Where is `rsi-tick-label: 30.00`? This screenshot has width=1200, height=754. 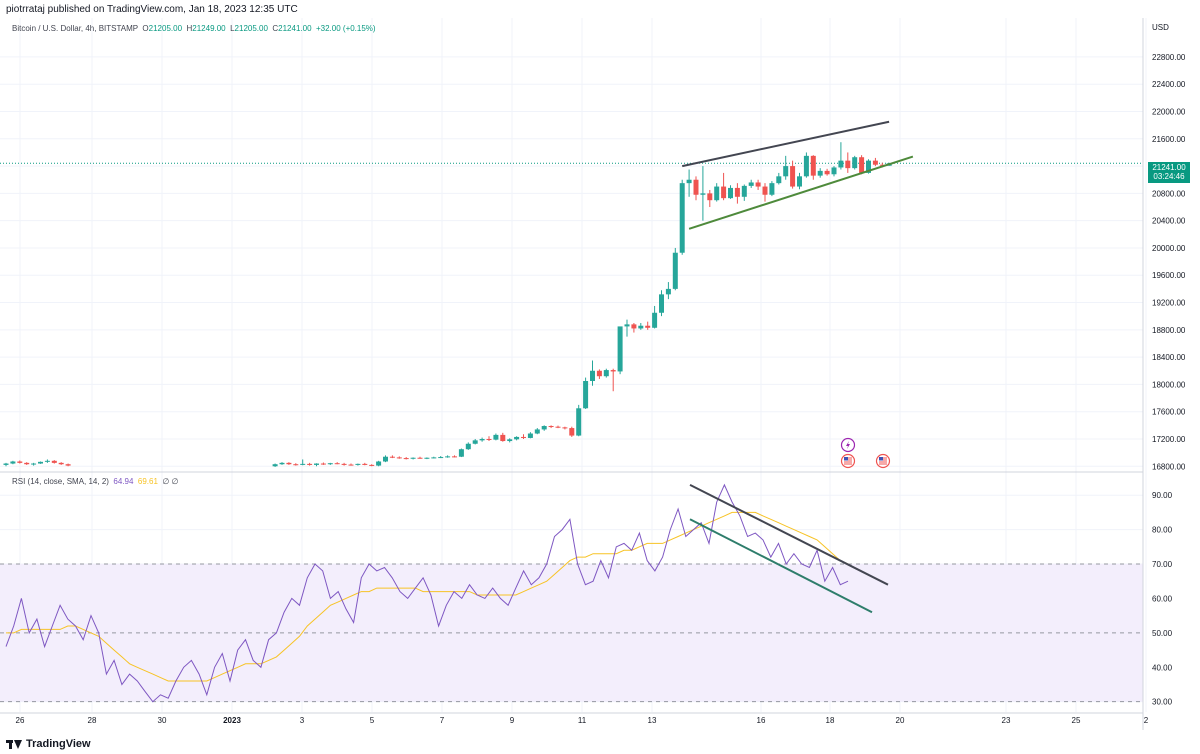
rsi-tick-label: 30.00 is located at coordinates (1162, 702).